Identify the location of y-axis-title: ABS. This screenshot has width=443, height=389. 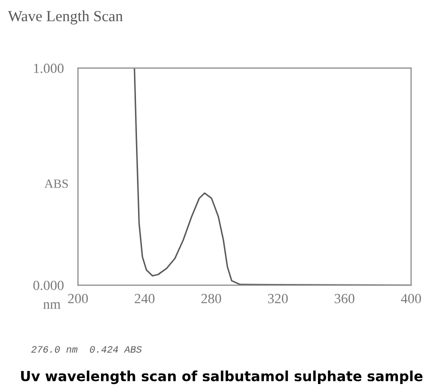
(56, 184).